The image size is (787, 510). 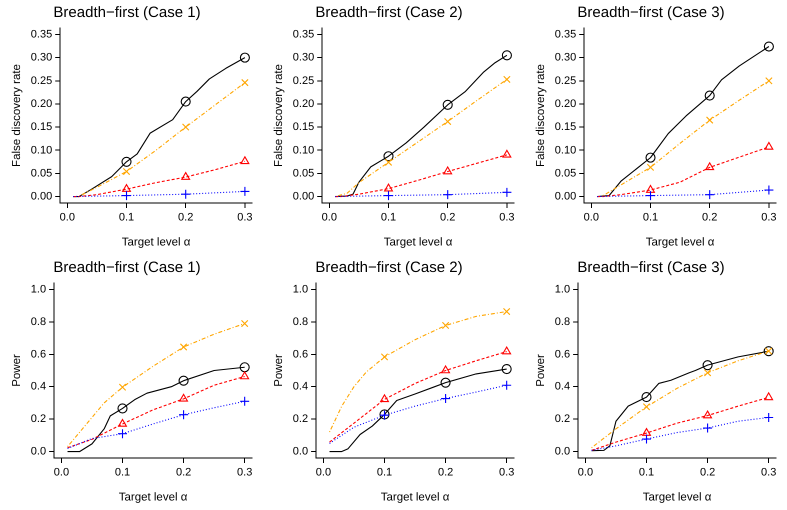 What do you see at coordinates (389, 13) in the screenshot?
I see `chart-title: Breadth−first (Case 2)` at bounding box center [389, 13].